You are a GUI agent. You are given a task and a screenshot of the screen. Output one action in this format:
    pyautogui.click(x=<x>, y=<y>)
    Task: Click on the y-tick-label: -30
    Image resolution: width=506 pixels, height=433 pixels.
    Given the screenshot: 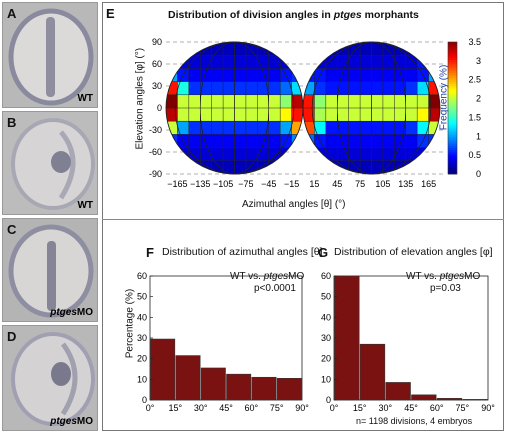 What is the action you would take?
    pyautogui.click(x=155, y=130)
    